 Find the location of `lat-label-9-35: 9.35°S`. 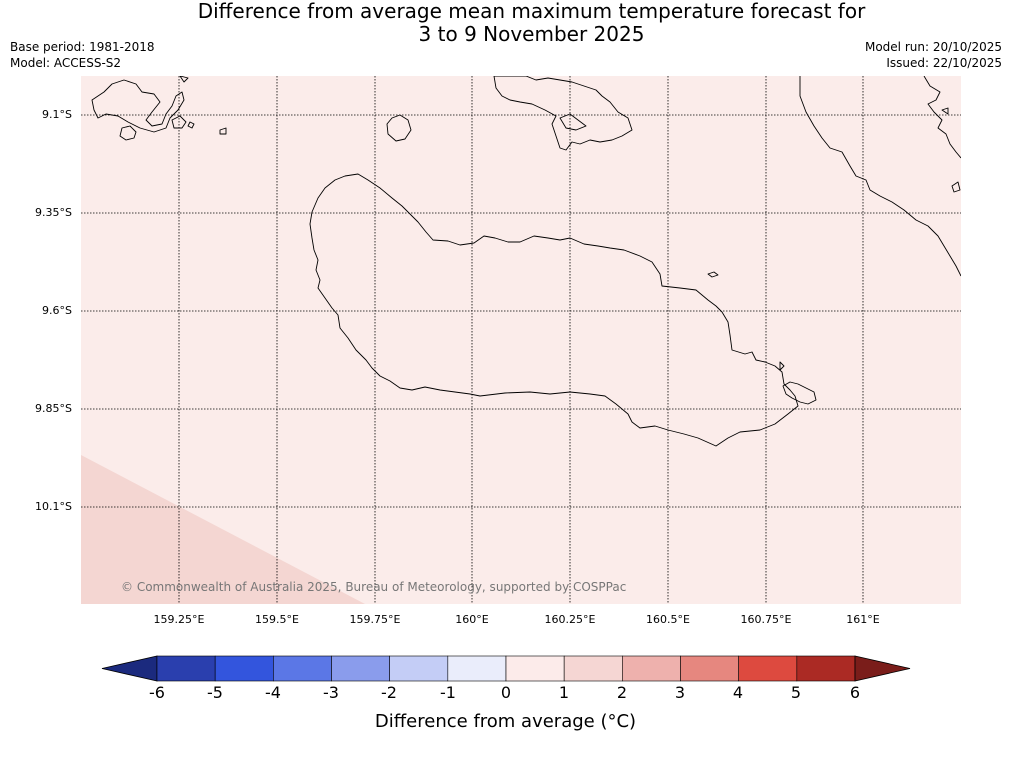

lat-label-9-35: 9.35°S is located at coordinates (53, 212).